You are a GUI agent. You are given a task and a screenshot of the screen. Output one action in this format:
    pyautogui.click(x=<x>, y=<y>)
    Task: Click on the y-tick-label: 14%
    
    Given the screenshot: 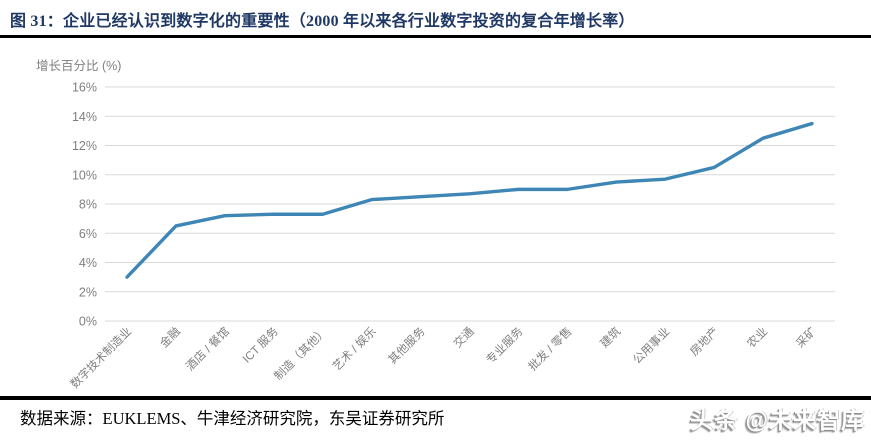 What is the action you would take?
    pyautogui.click(x=84, y=117)
    